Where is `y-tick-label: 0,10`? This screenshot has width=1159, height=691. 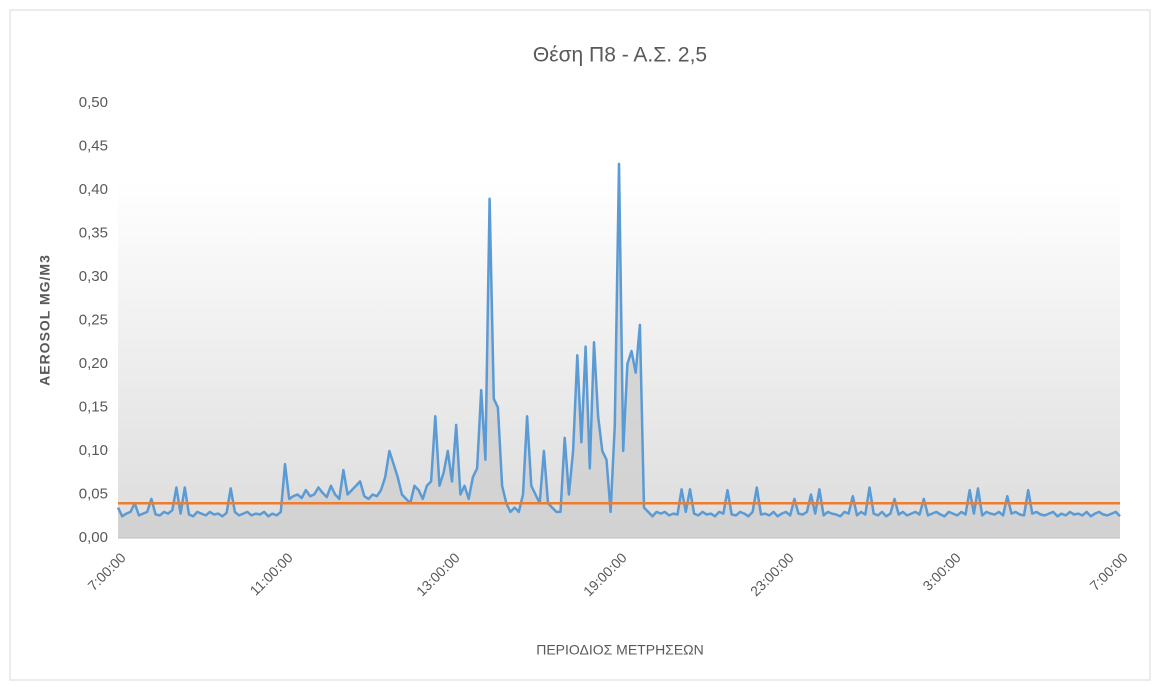 y-tick-label: 0,10 is located at coordinates (93, 450).